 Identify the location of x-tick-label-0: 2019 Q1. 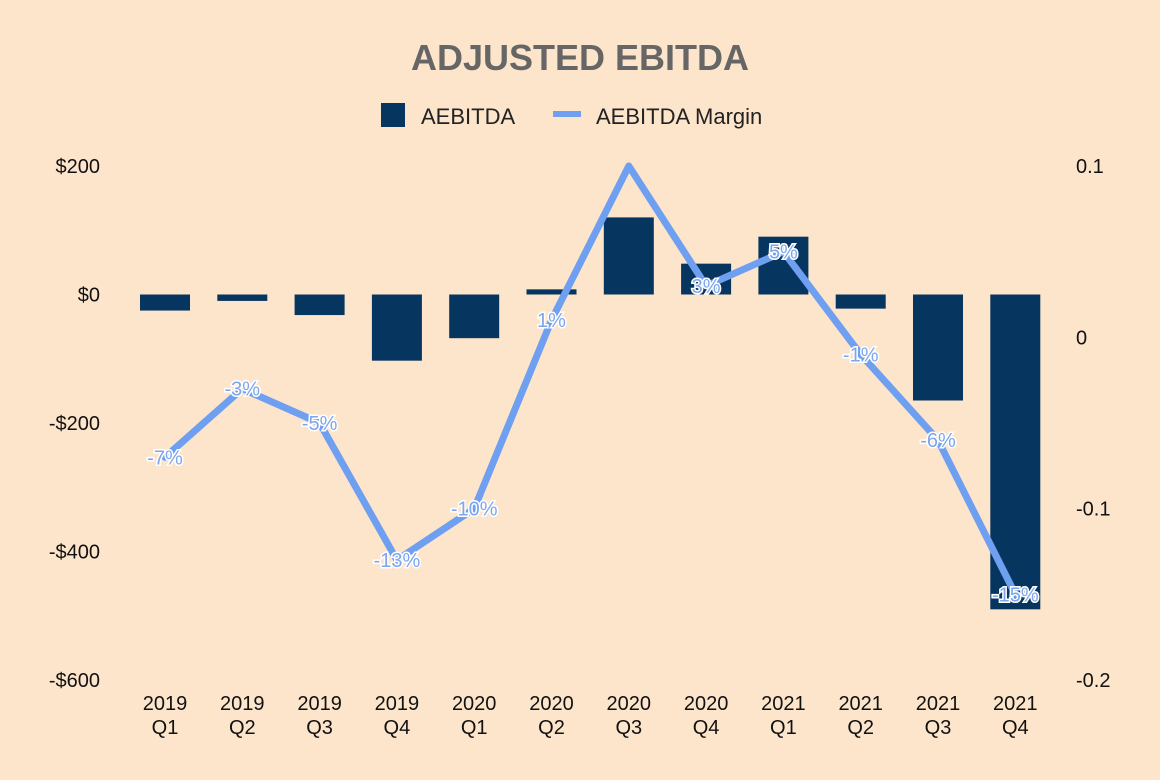
(165, 716).